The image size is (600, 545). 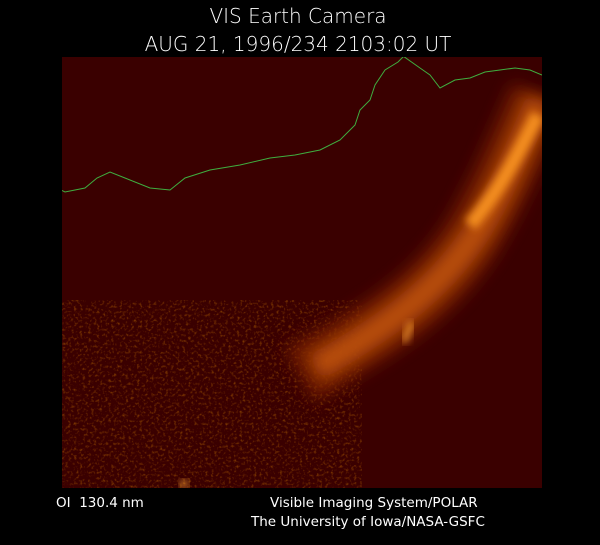 What do you see at coordinates (503, 170) in the screenshot?
I see `aurora-core` at bounding box center [503, 170].